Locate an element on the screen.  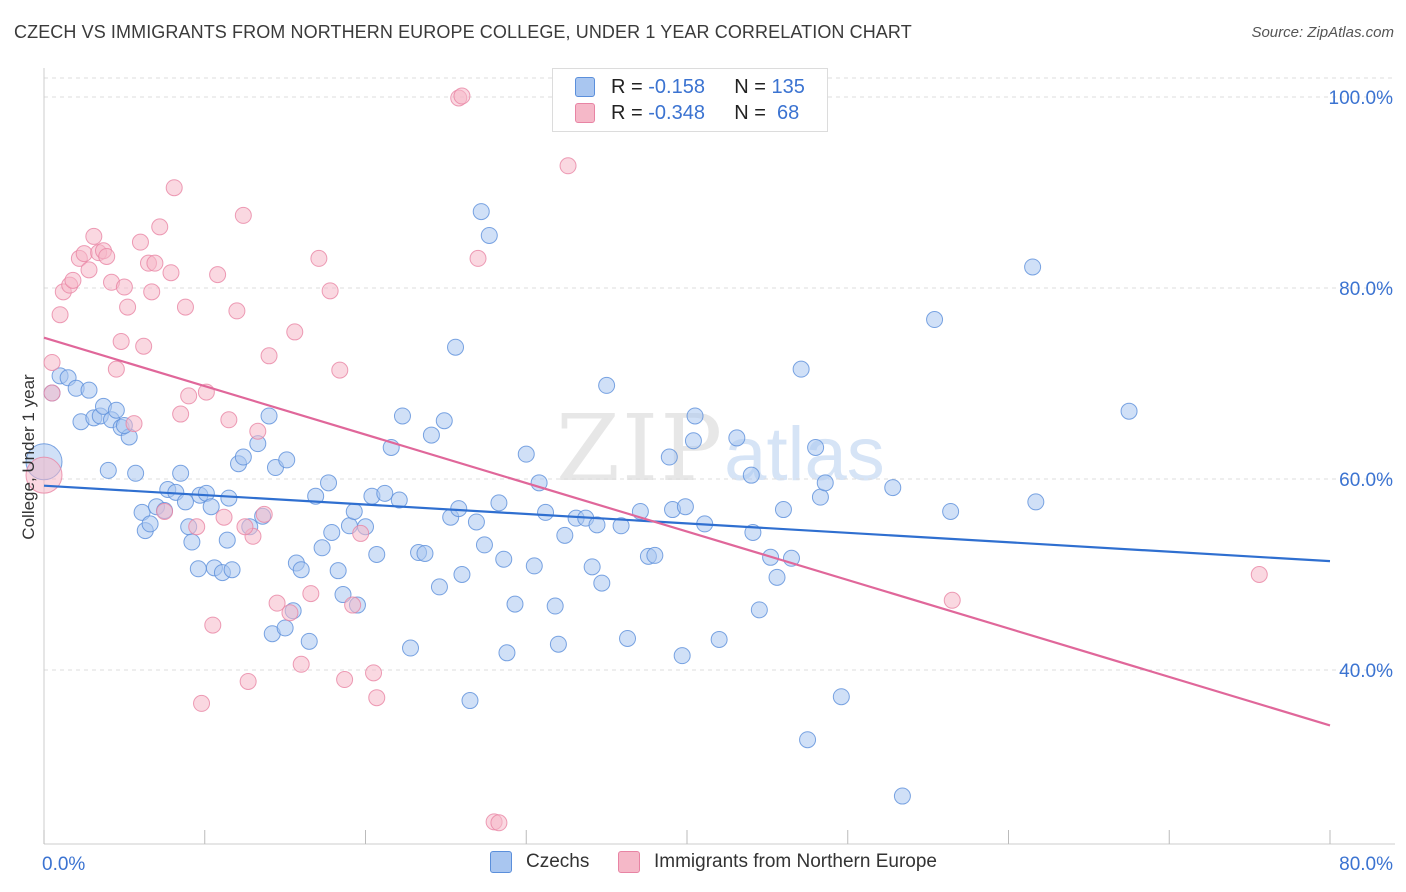
legend-r-value: -0.158 is located at coordinates (676, 86).